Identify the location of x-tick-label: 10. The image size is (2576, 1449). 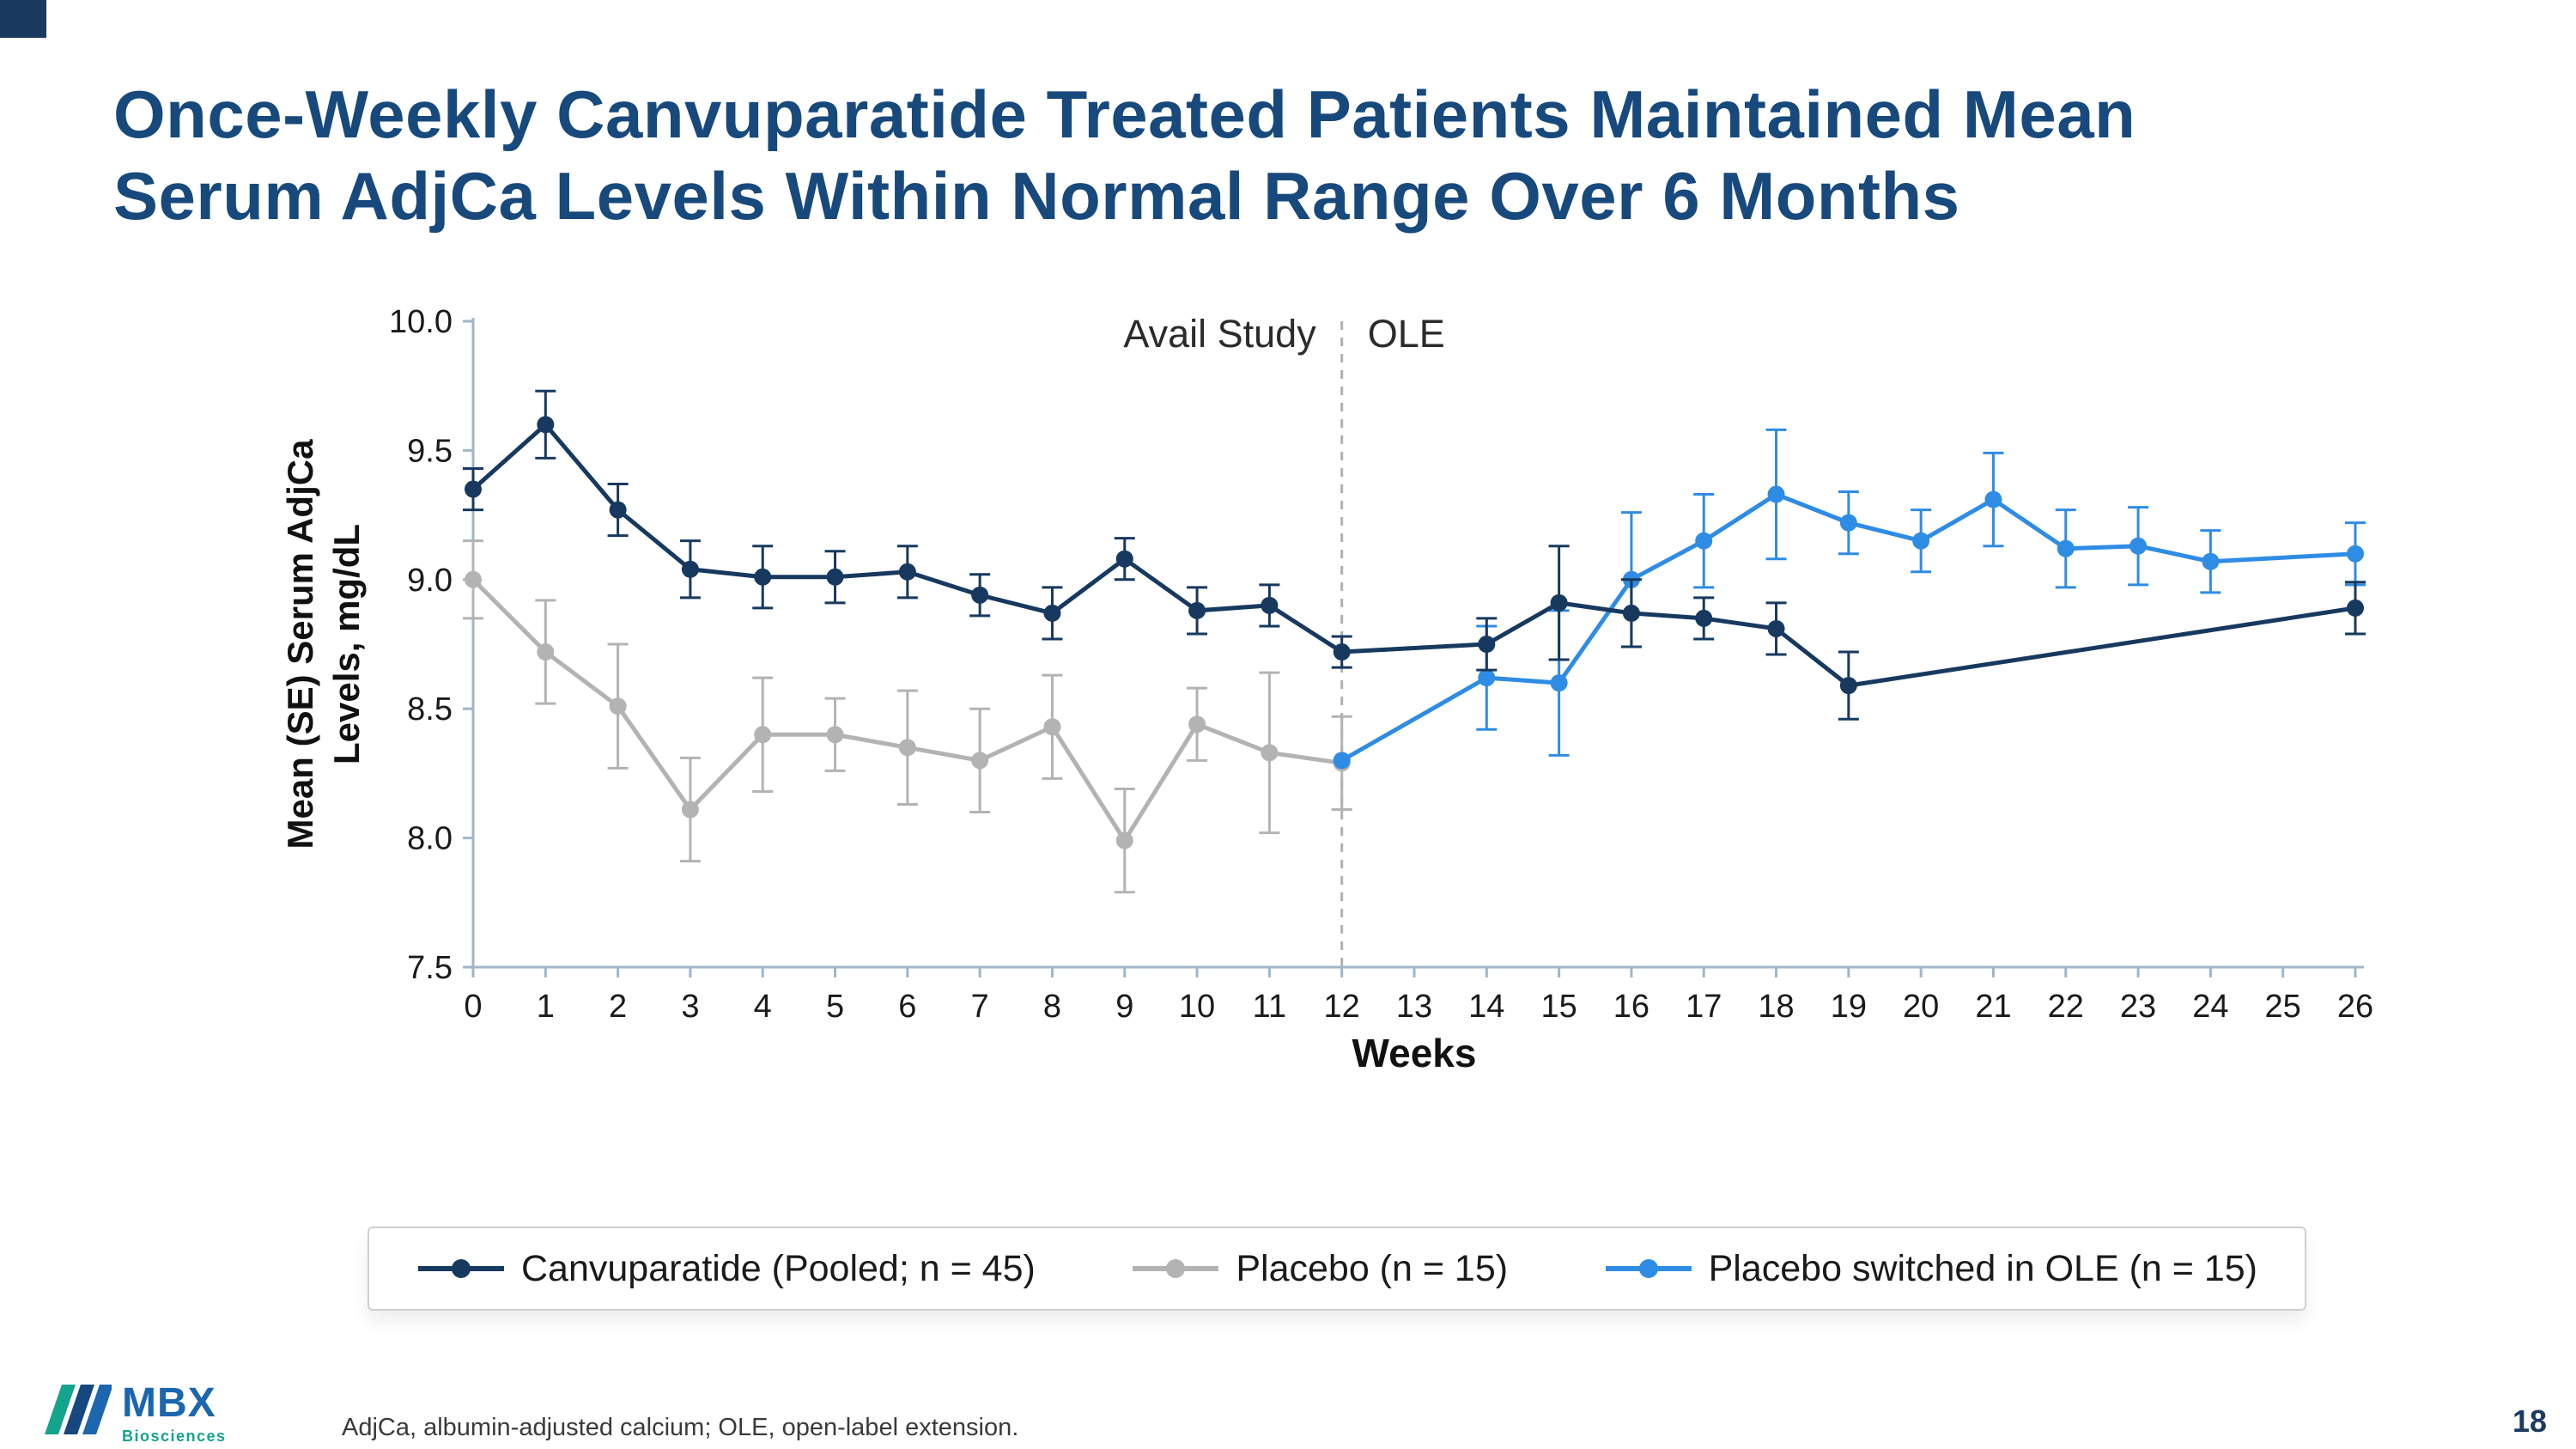
(1197, 1007).